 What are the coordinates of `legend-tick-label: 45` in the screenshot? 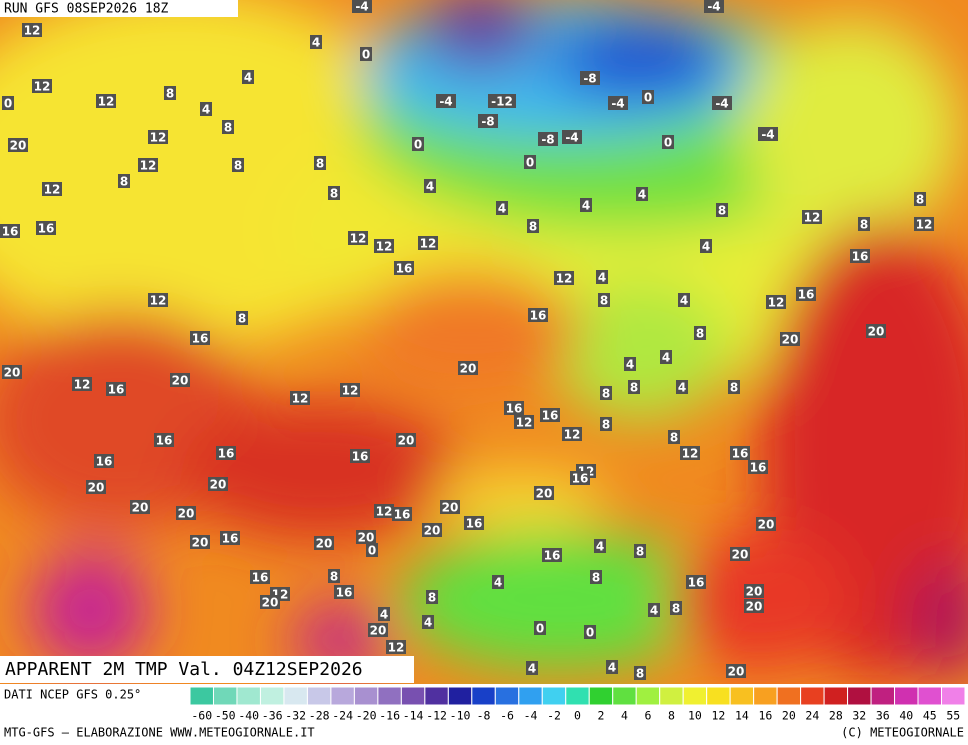 It's located at (930, 716).